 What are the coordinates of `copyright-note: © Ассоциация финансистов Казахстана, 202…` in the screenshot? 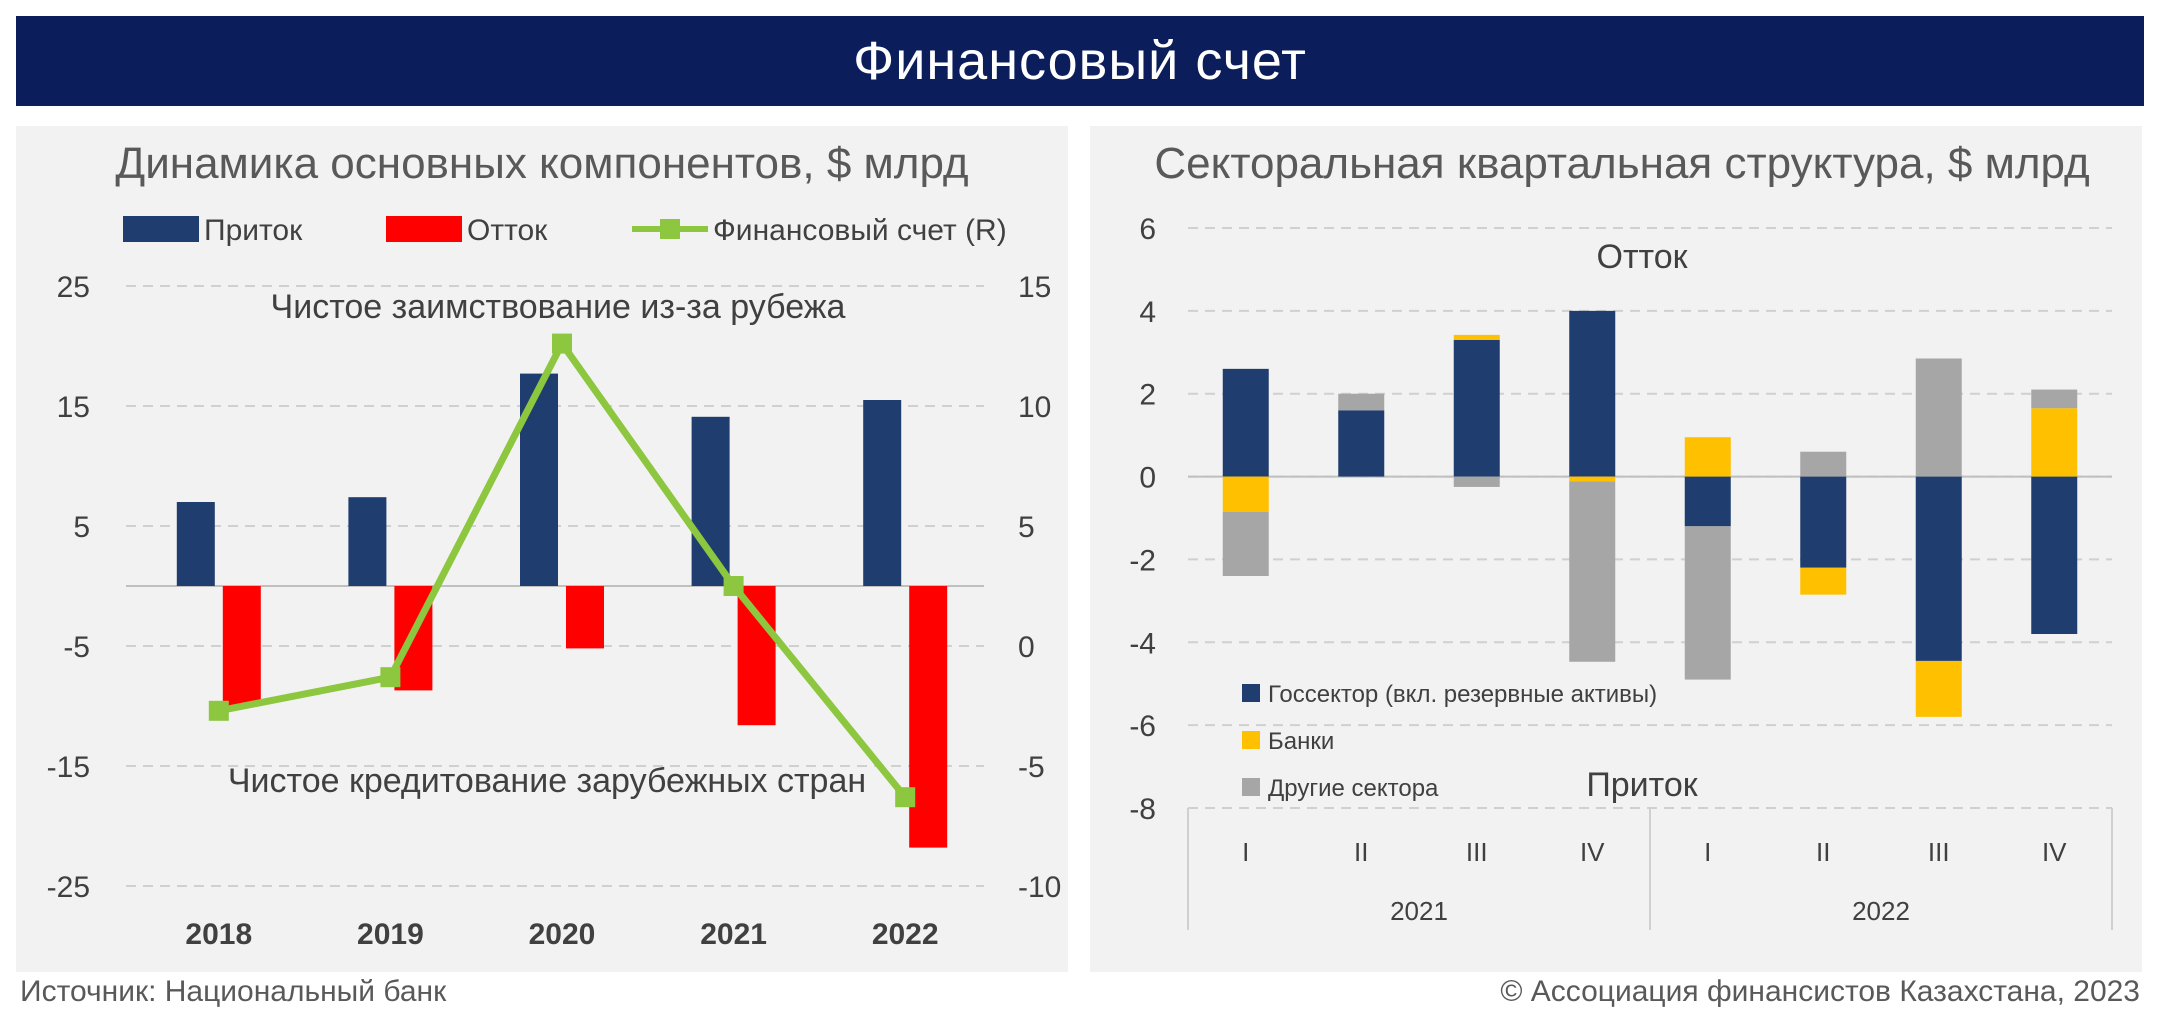 It's located at (1820, 991).